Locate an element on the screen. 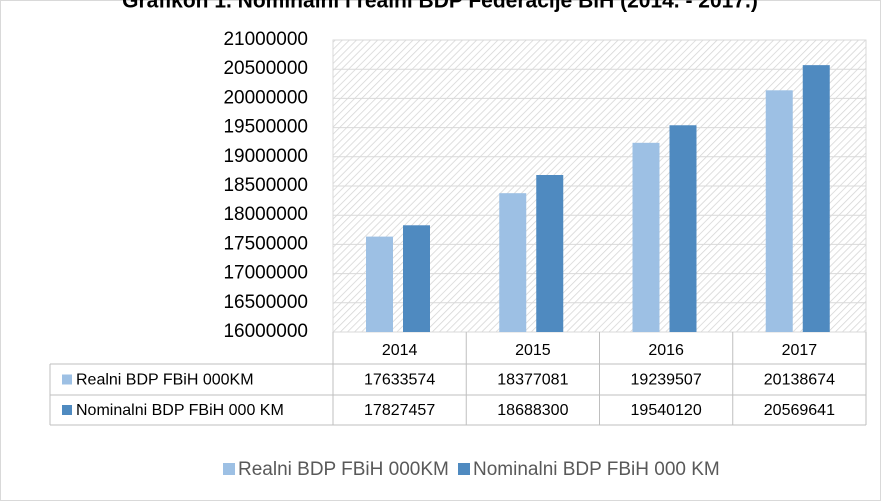 Image resolution: width=881 pixels, height=501 pixels. x-tick-label: 2016 is located at coordinates (666, 350).